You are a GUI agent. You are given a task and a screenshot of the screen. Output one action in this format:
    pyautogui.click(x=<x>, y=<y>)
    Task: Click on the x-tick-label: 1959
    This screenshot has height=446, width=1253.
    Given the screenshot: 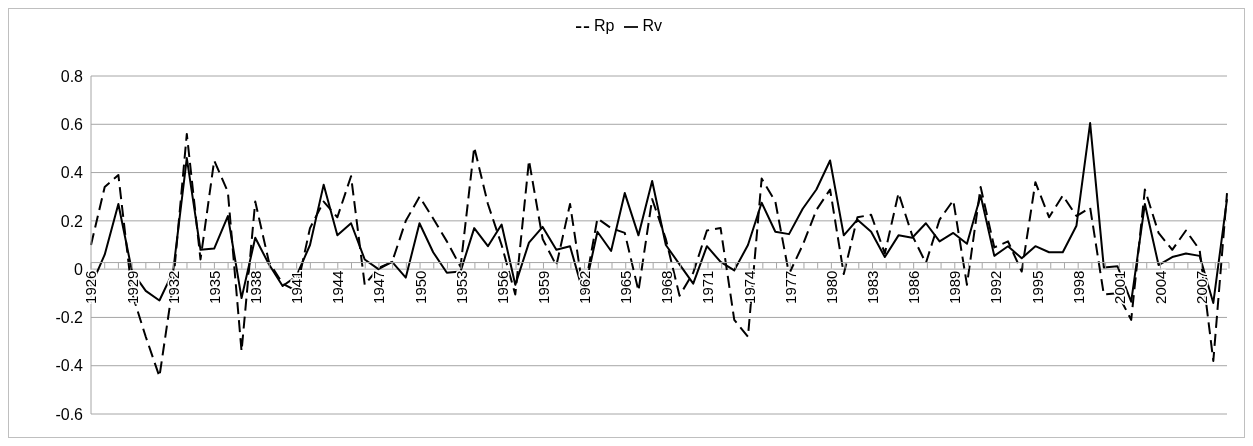 What is the action you would take?
    pyautogui.click(x=543, y=287)
    